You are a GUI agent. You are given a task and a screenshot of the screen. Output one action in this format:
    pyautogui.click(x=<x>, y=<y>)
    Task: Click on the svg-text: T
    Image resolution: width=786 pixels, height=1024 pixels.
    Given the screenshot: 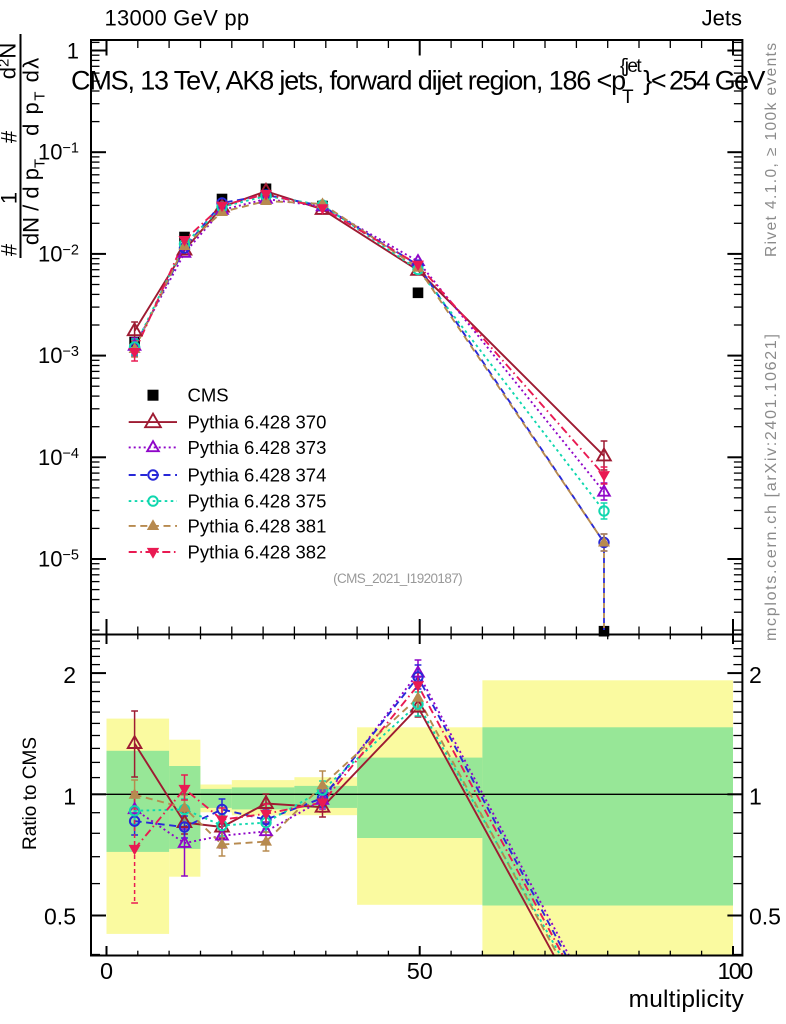 What is the action you would take?
    pyautogui.click(x=628, y=97)
    